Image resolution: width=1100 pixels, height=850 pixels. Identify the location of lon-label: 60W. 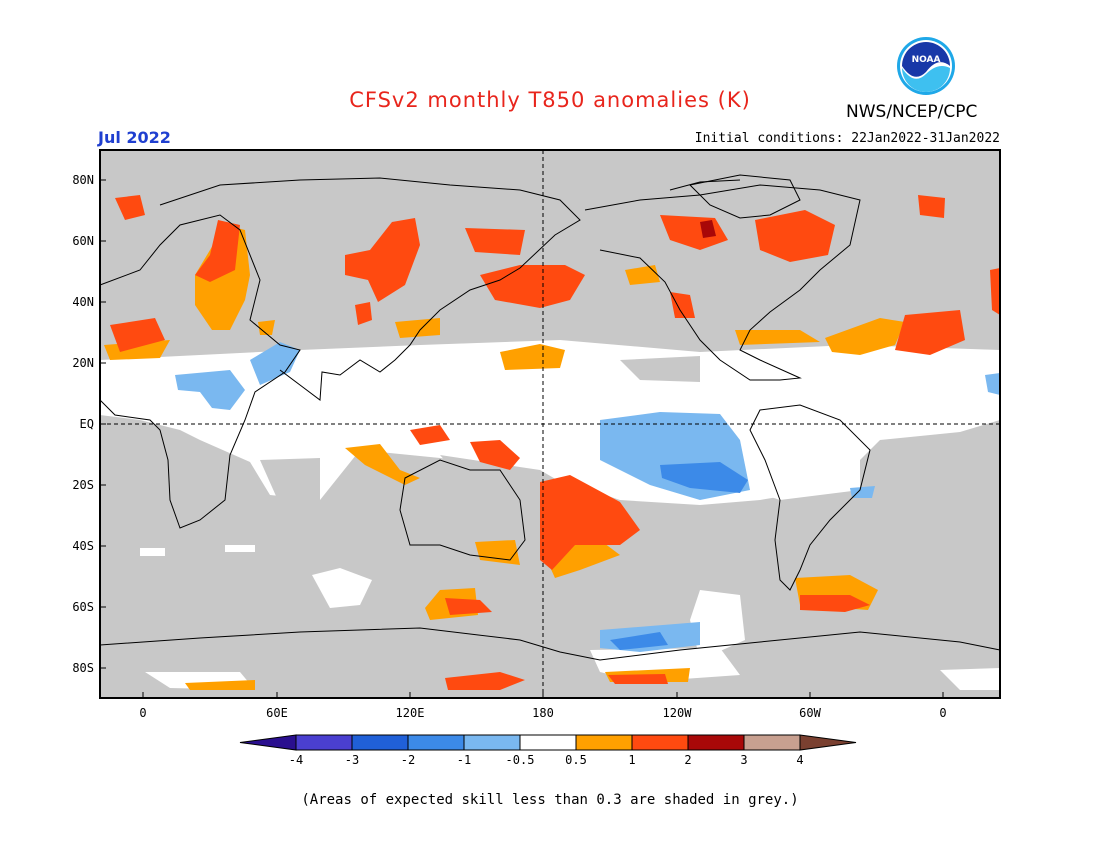
(810, 713).